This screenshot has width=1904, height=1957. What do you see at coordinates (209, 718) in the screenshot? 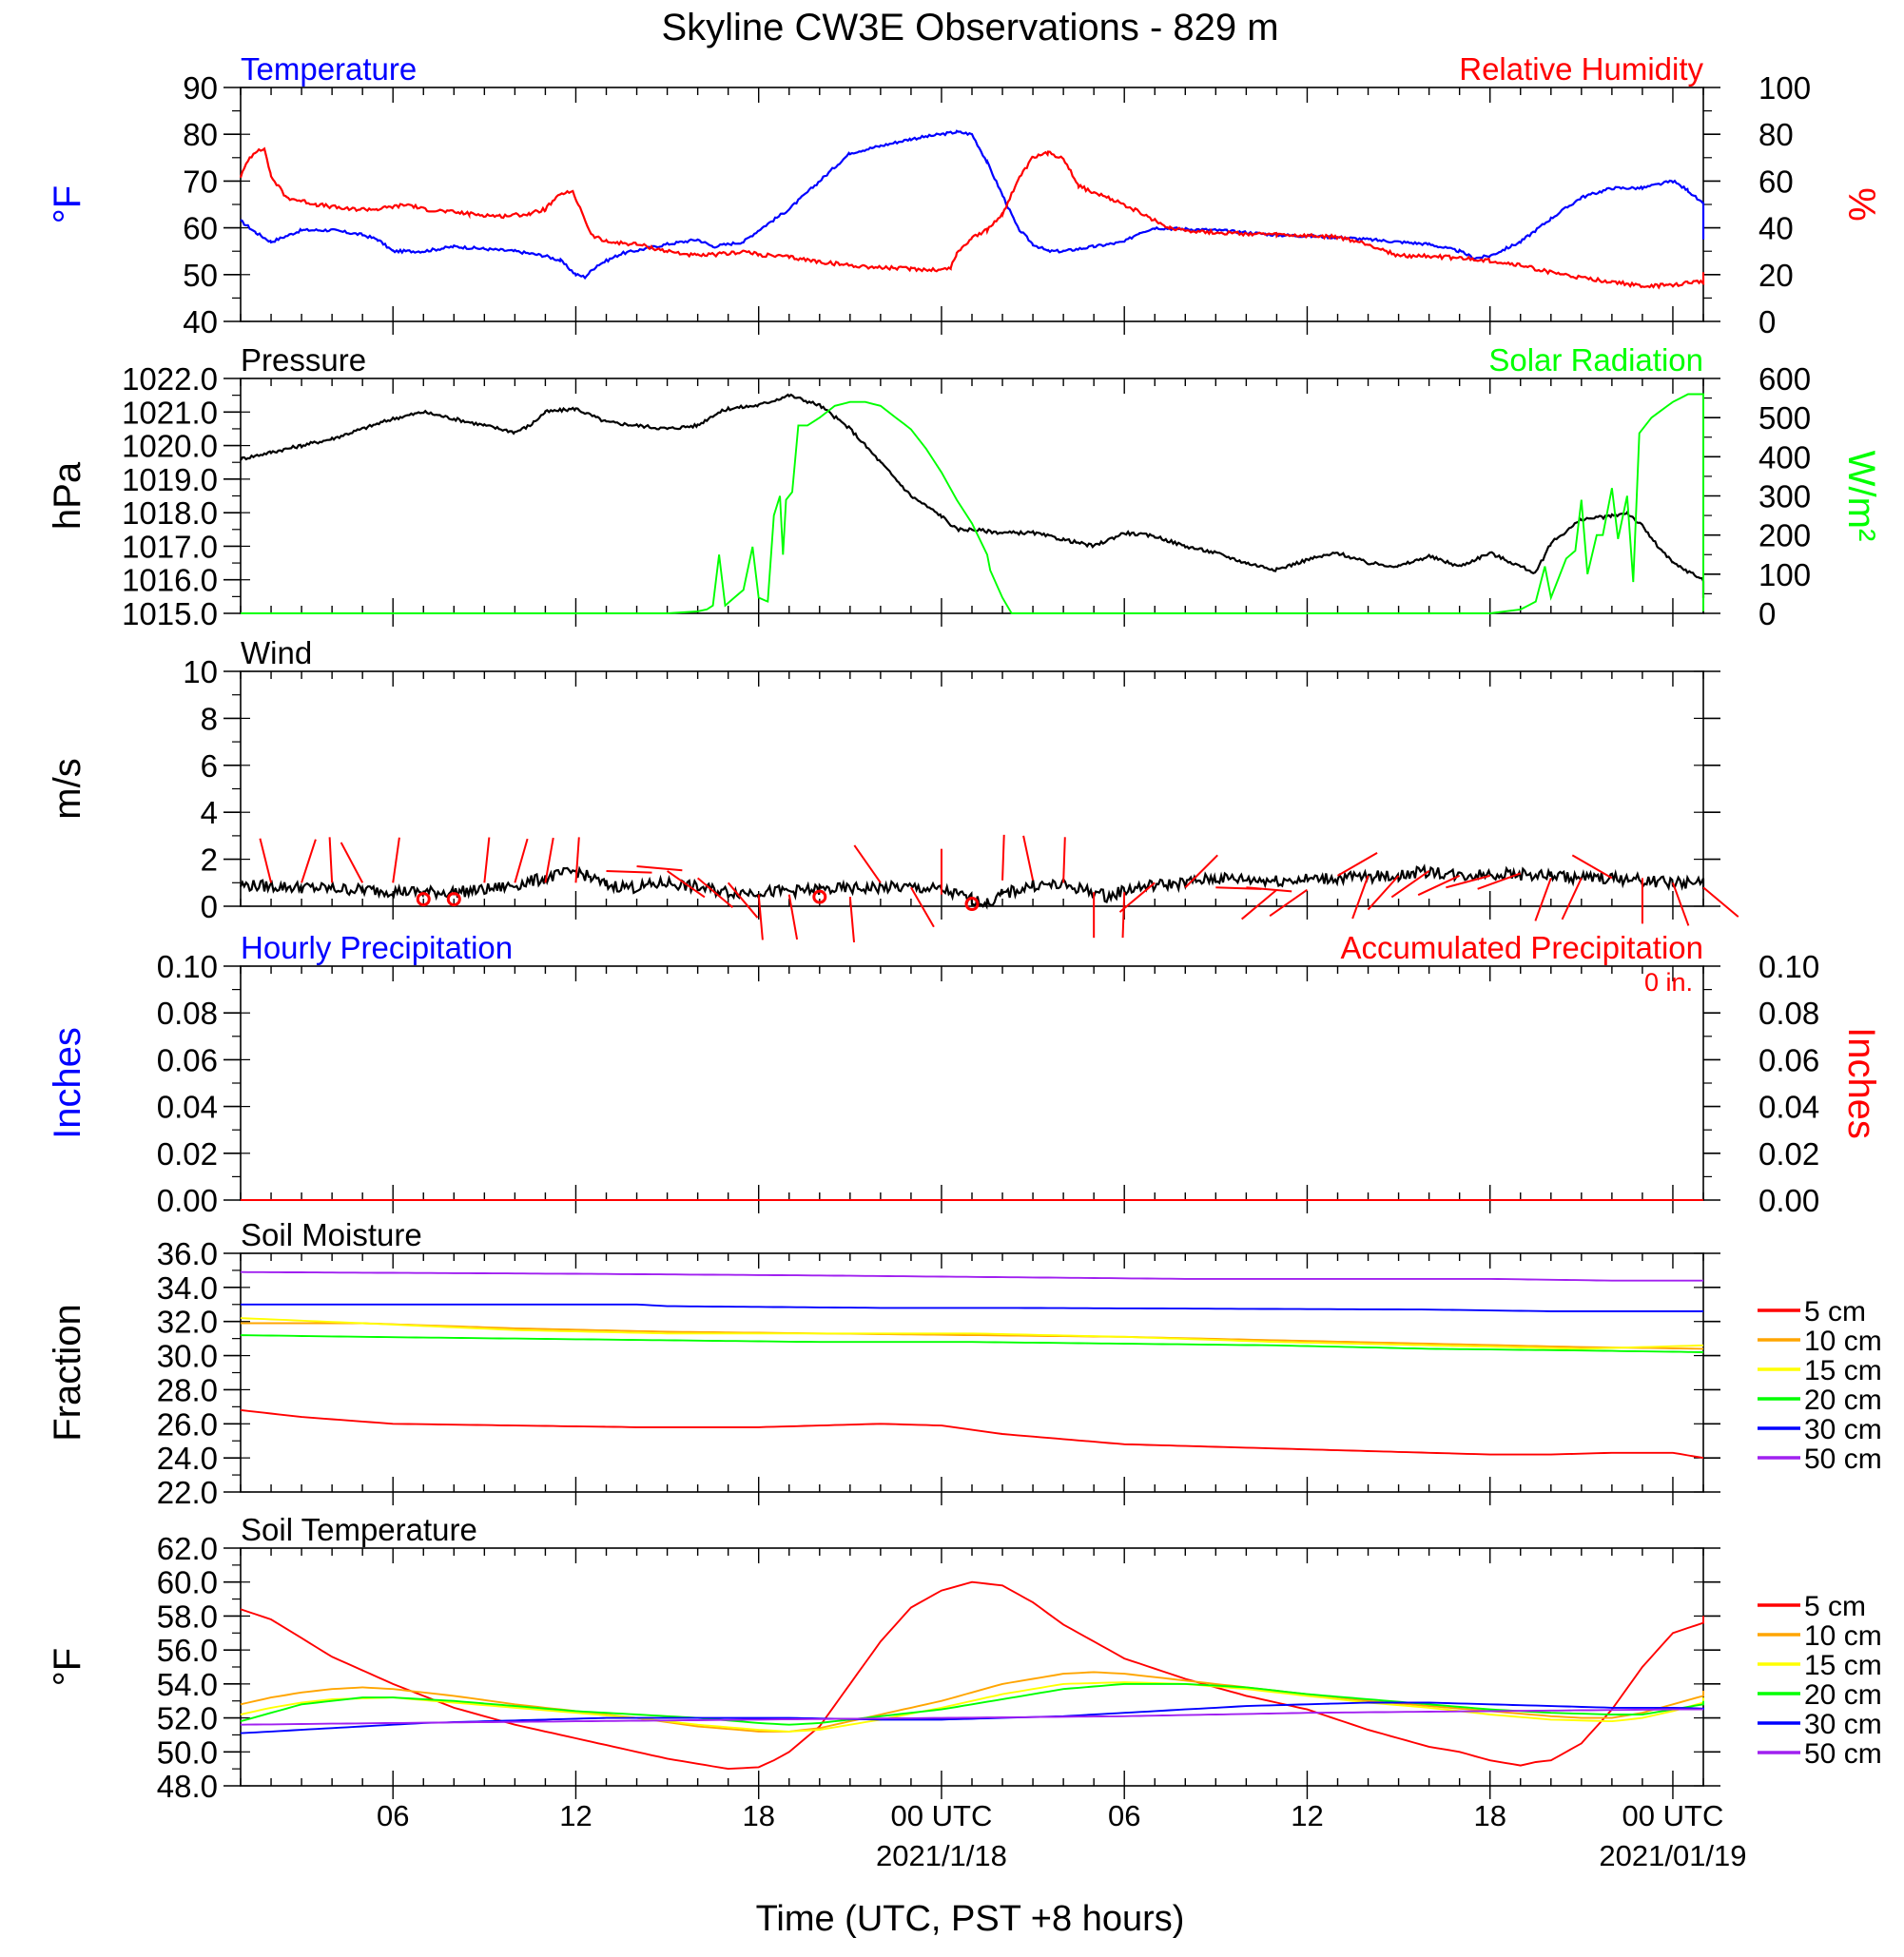
I see `y-left-tick-label: 8` at bounding box center [209, 718].